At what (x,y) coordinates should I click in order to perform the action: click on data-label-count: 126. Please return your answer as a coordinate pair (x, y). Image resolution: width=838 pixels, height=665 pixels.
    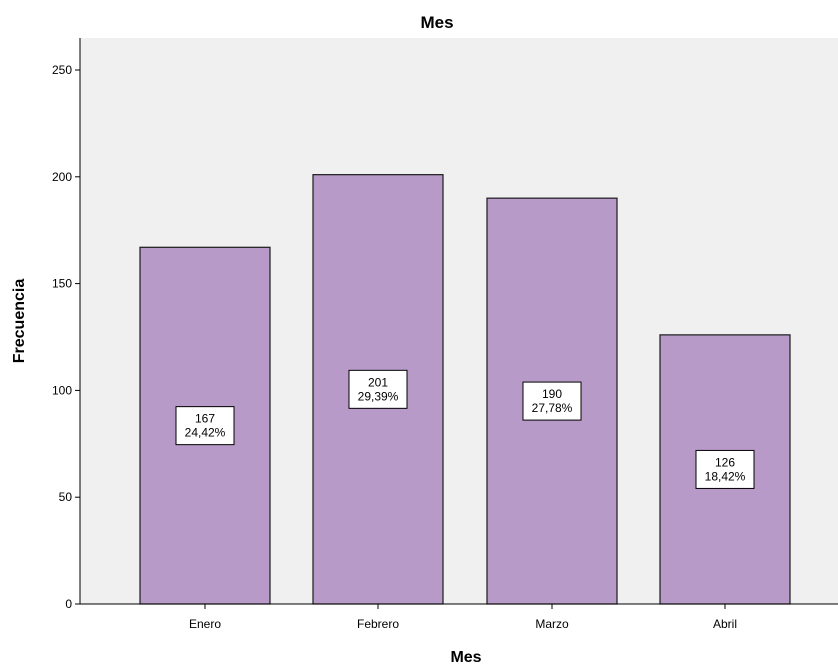
    Looking at the image, I should click on (725, 462).